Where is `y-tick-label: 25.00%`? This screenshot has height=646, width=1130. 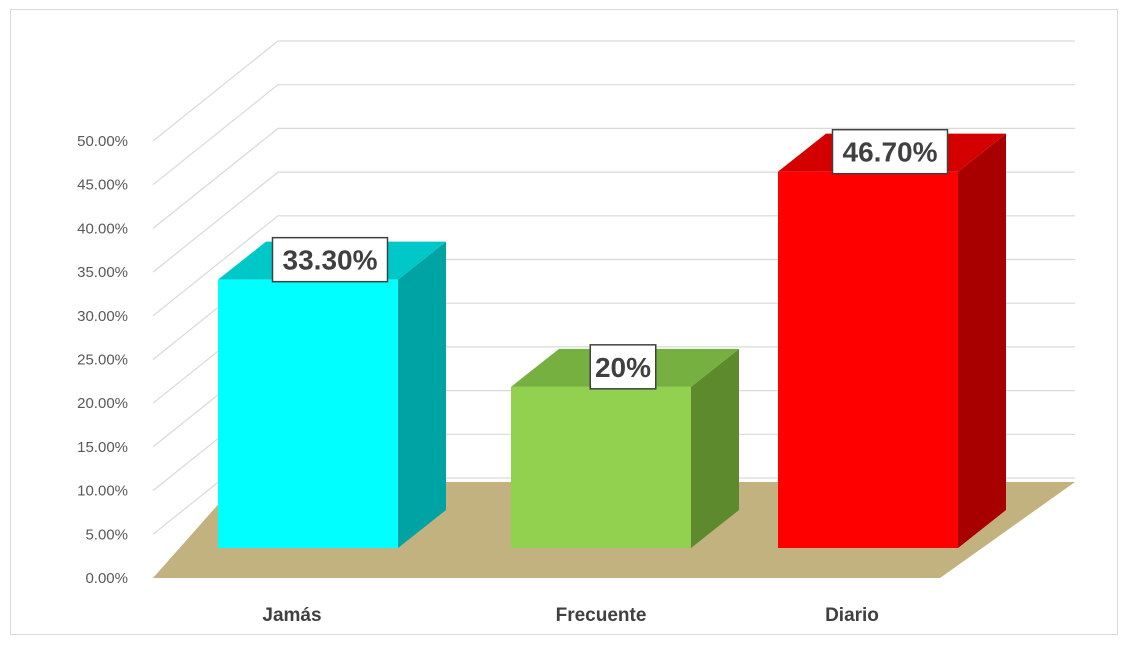 y-tick-label: 25.00% is located at coordinates (102, 360).